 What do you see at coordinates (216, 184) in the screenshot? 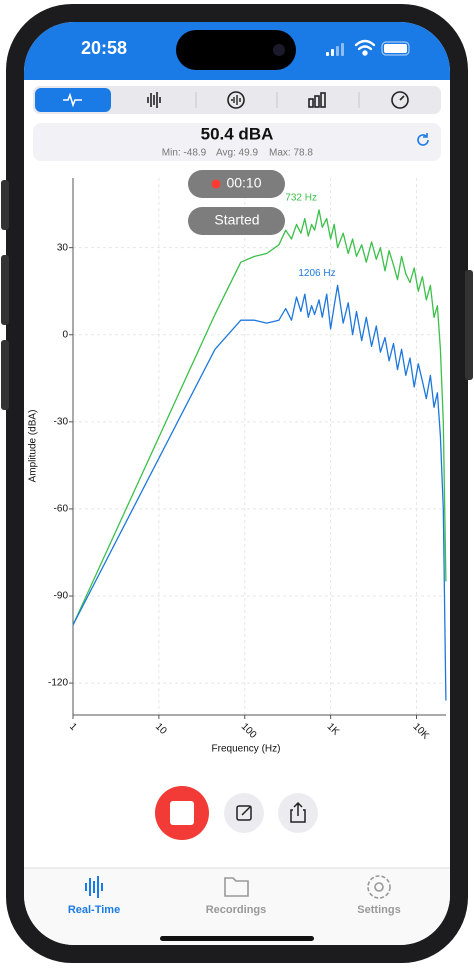
I see `recording-dot` at bounding box center [216, 184].